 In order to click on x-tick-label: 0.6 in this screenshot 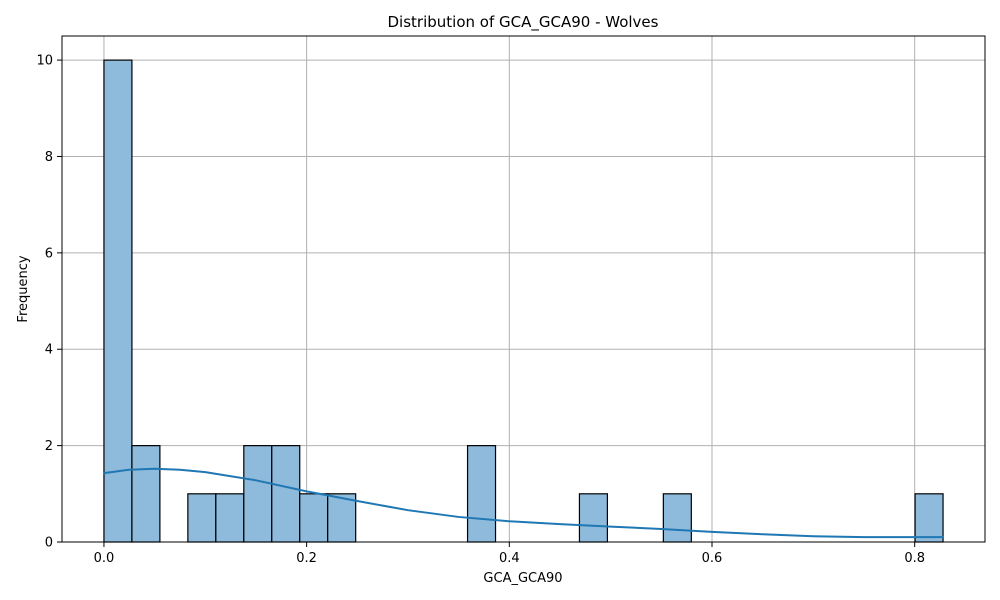, I will do `click(712, 558)`.